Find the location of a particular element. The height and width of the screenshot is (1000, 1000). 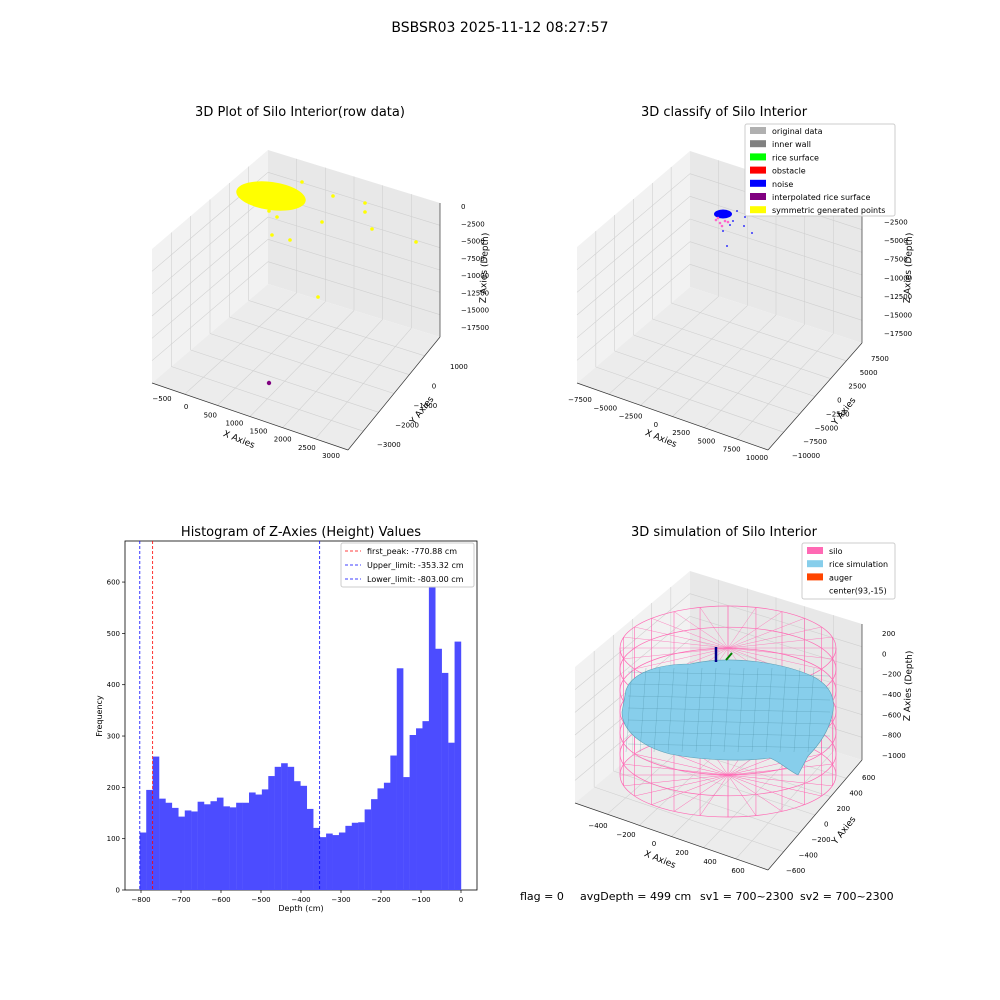

simulation-z-tick: −800 is located at coordinates (891, 736).